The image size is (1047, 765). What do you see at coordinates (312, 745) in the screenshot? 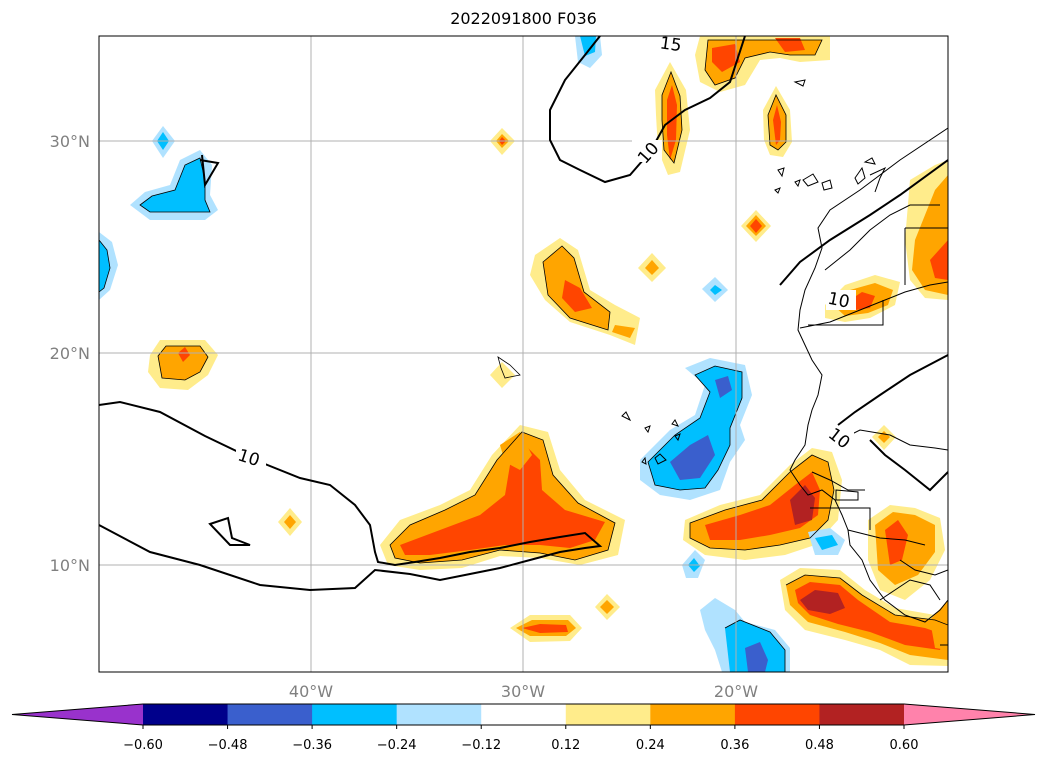
I see `colorbar-tick-label: −0.36` at bounding box center [312, 745].